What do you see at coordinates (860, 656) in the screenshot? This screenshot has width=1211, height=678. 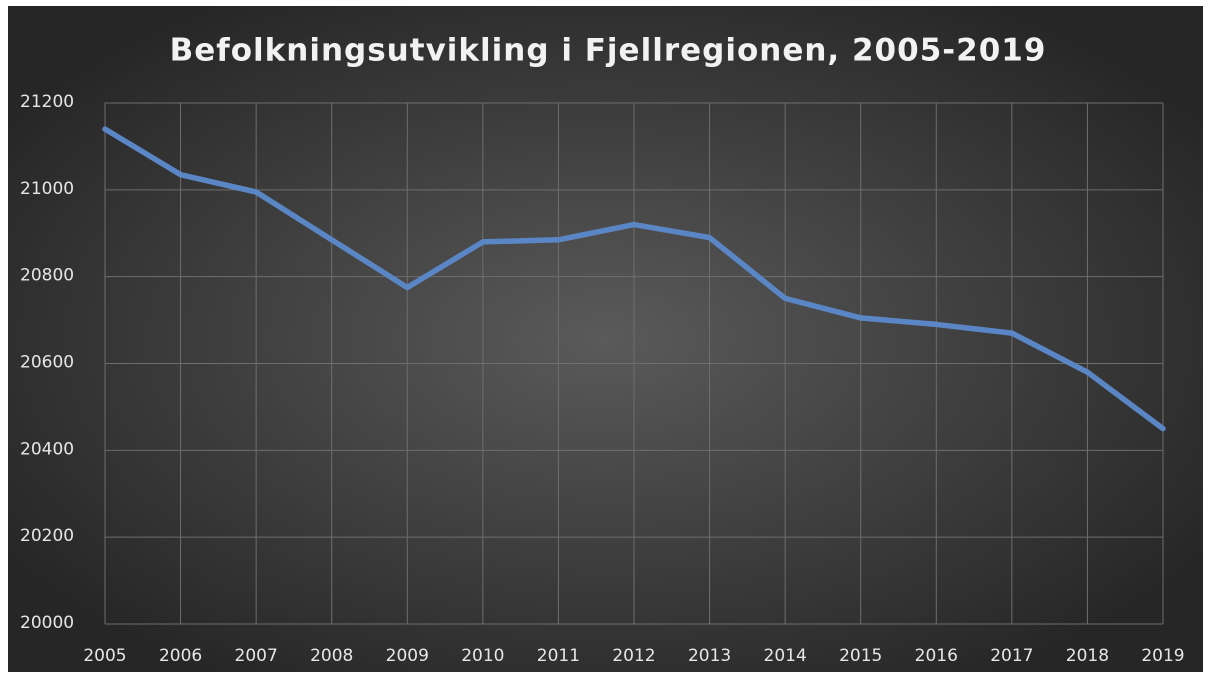 I see `x-tick-label: 2015` at bounding box center [860, 656].